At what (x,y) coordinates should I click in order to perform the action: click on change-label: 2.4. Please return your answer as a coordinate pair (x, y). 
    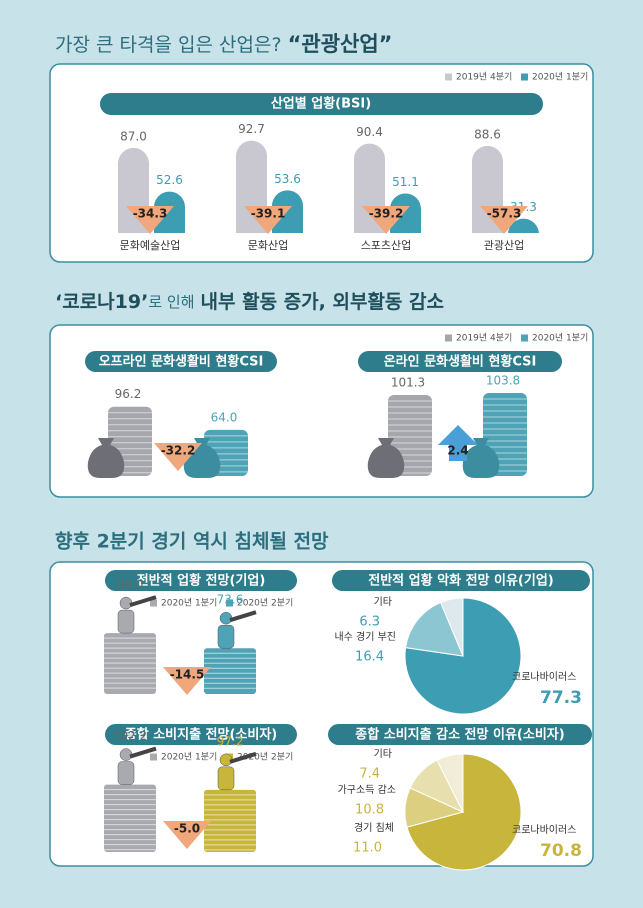
    Looking at the image, I should click on (457, 451).